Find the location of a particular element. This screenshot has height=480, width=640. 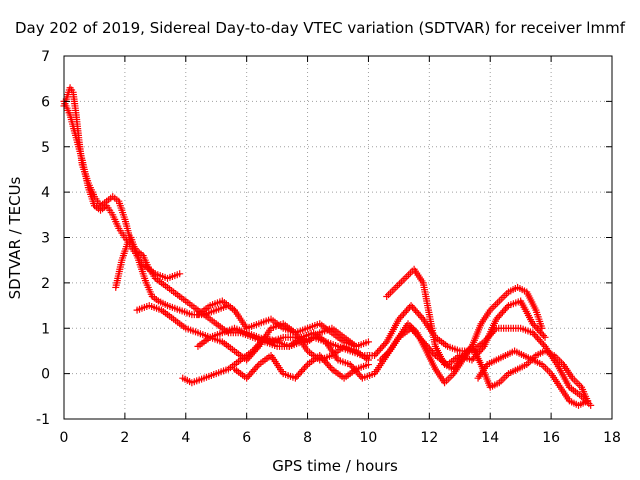

y-tick-label: 5 is located at coordinates (45, 148).